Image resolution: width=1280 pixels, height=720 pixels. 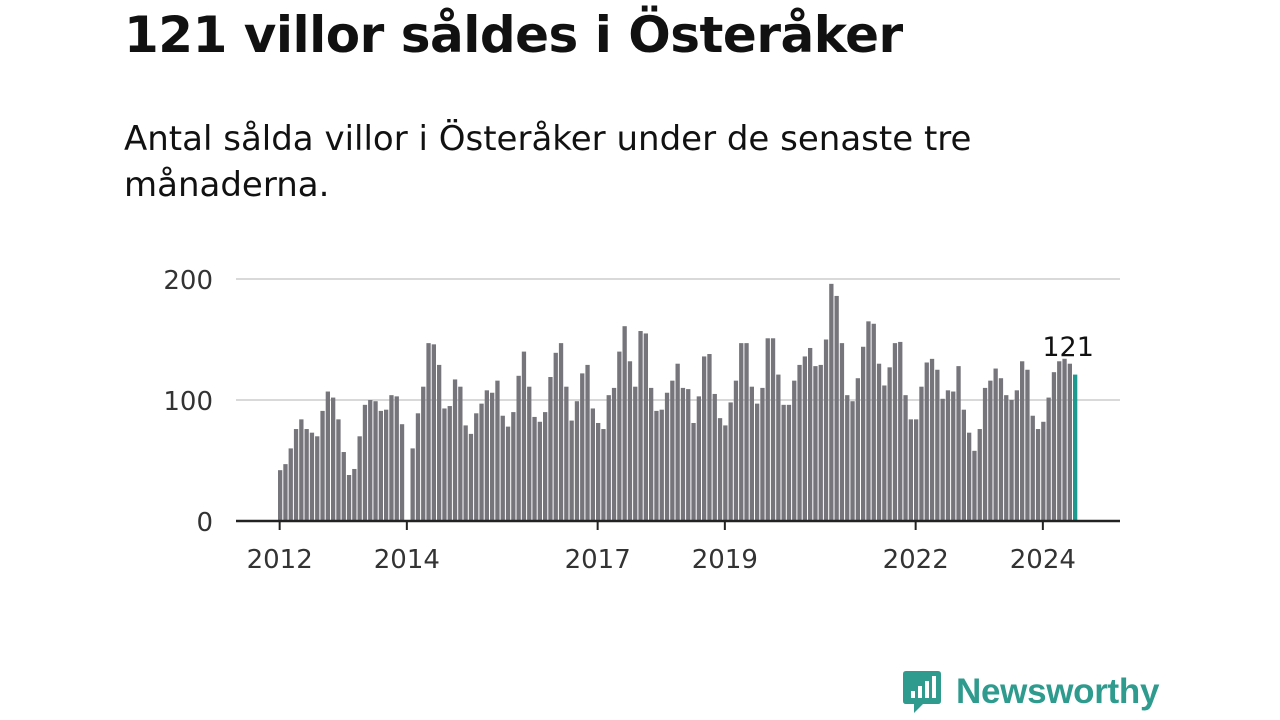 I want to click on axes, so click(x=678, y=524).